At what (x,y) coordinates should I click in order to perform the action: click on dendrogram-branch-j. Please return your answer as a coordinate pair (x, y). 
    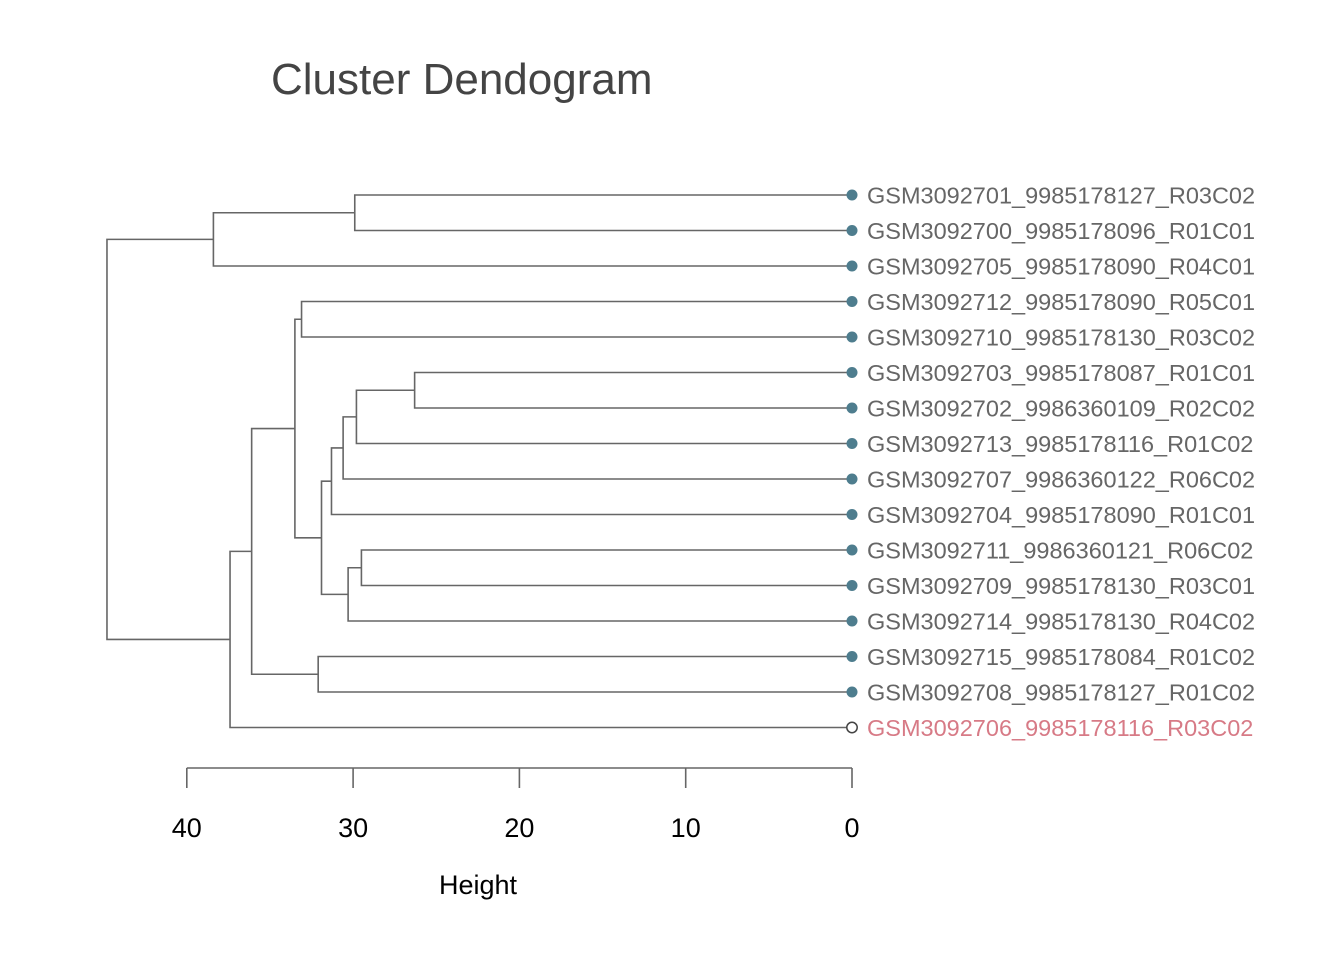
    Looking at the image, I should click on (334, 538).